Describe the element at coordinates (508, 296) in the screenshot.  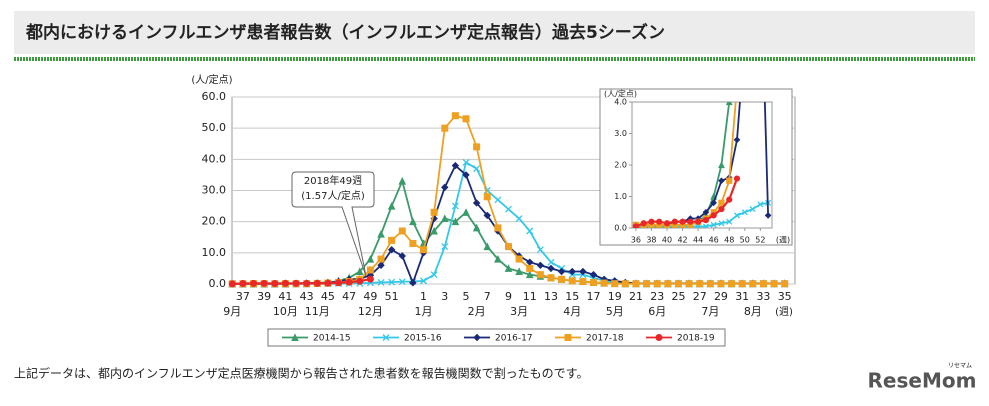
I see `x-tick-label: 9` at that location.